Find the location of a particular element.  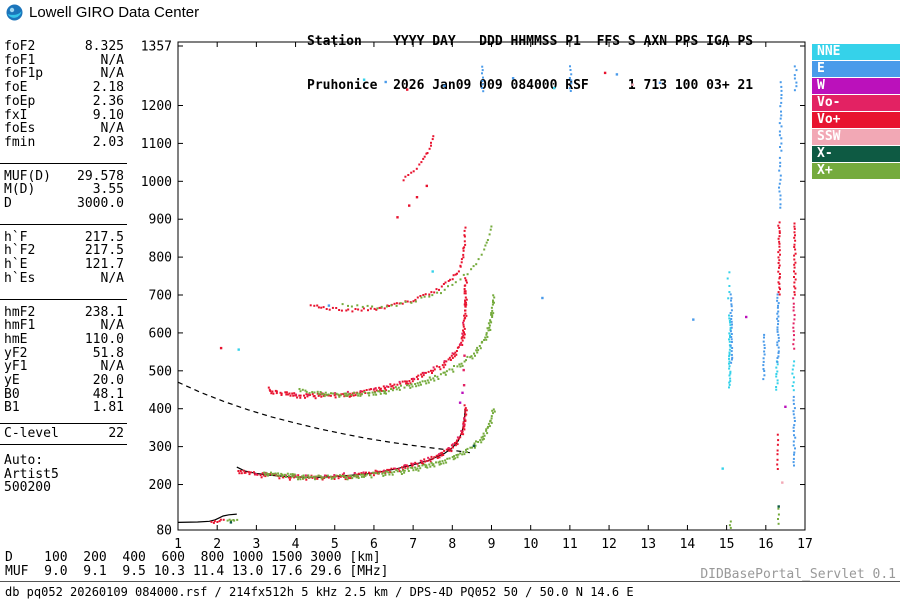

param-value: 20.0 is located at coordinates (108, 381).